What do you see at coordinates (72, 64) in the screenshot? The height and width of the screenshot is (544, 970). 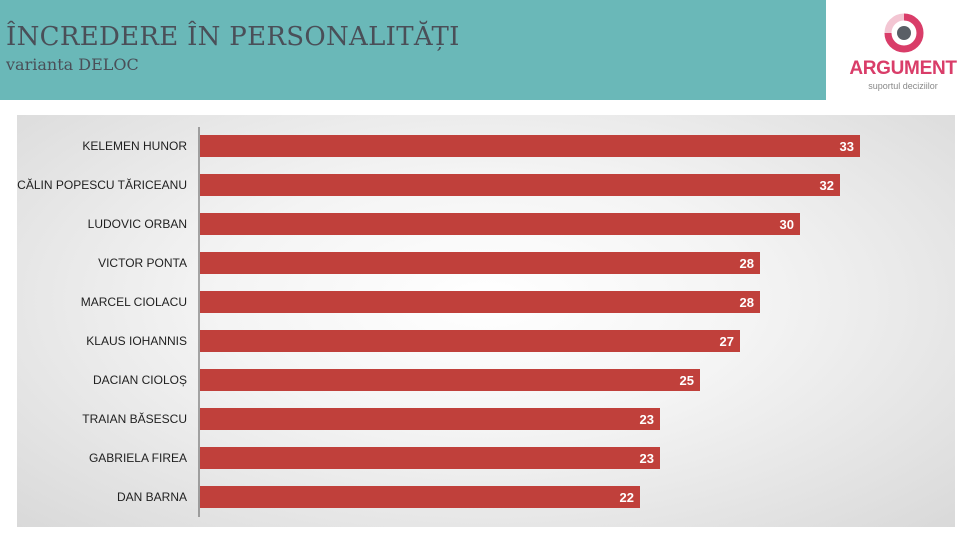 I see `page-subtitle: varianta DELOC` at bounding box center [72, 64].